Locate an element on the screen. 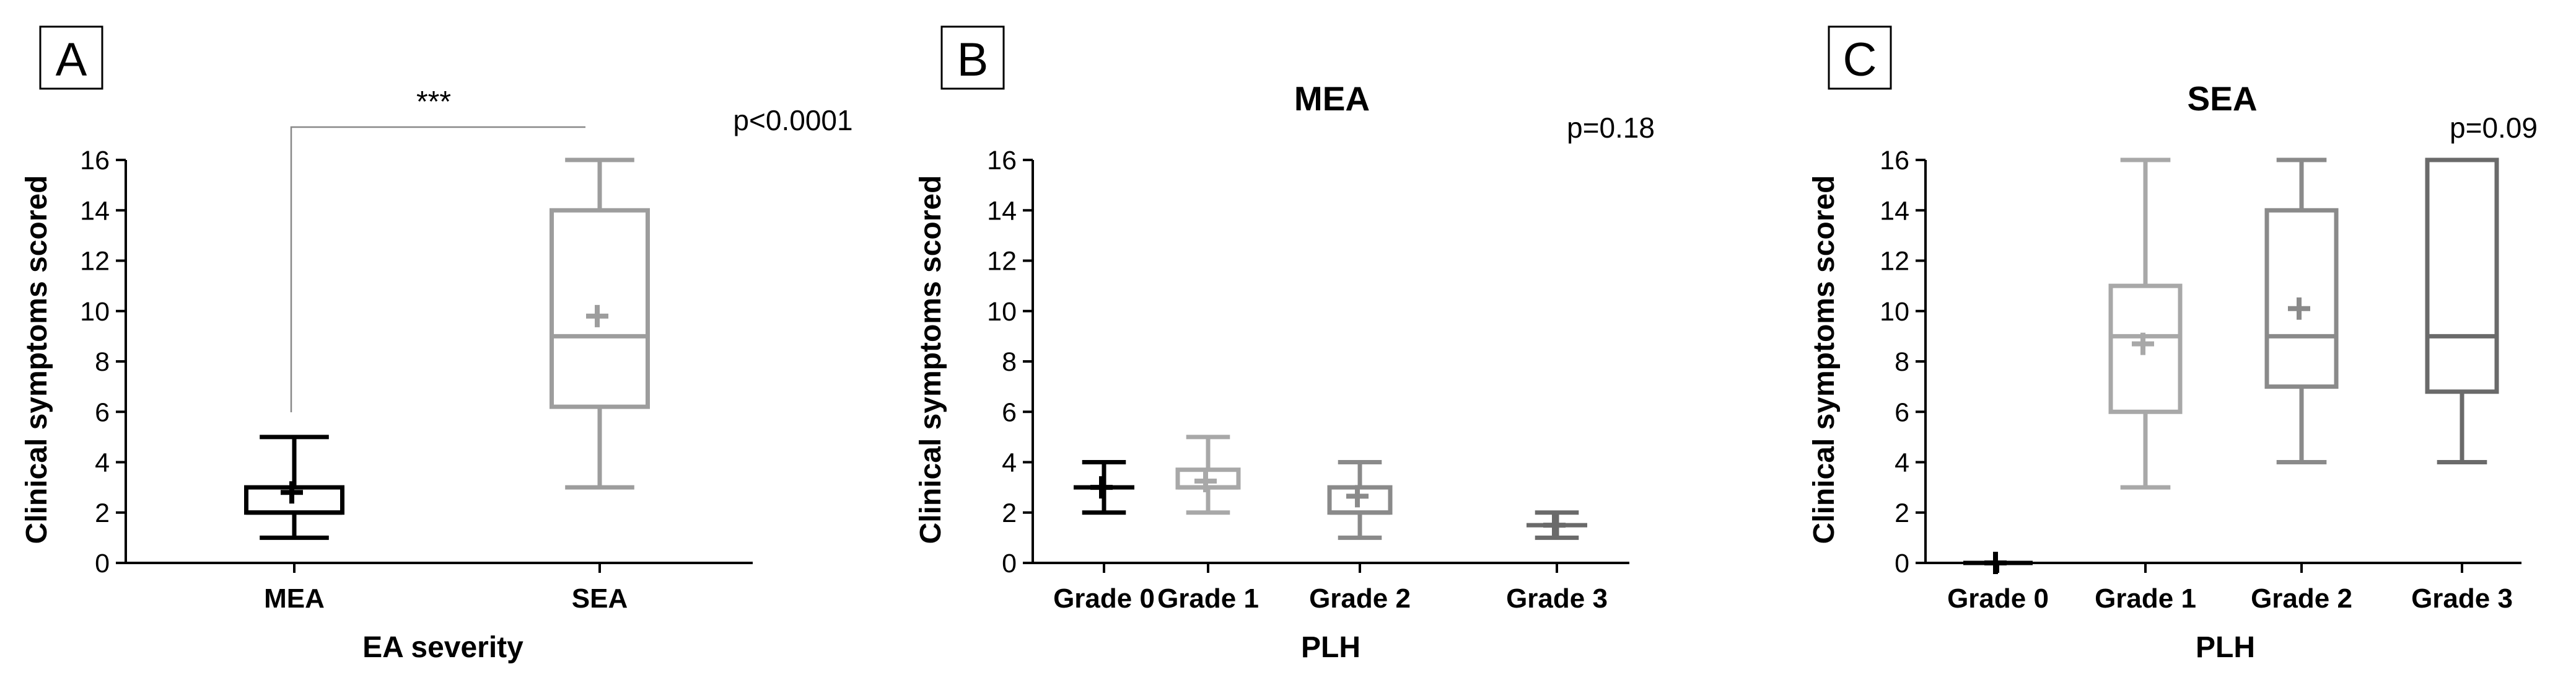  panel-b-y-tick-label: 4 is located at coordinates (1009, 463).